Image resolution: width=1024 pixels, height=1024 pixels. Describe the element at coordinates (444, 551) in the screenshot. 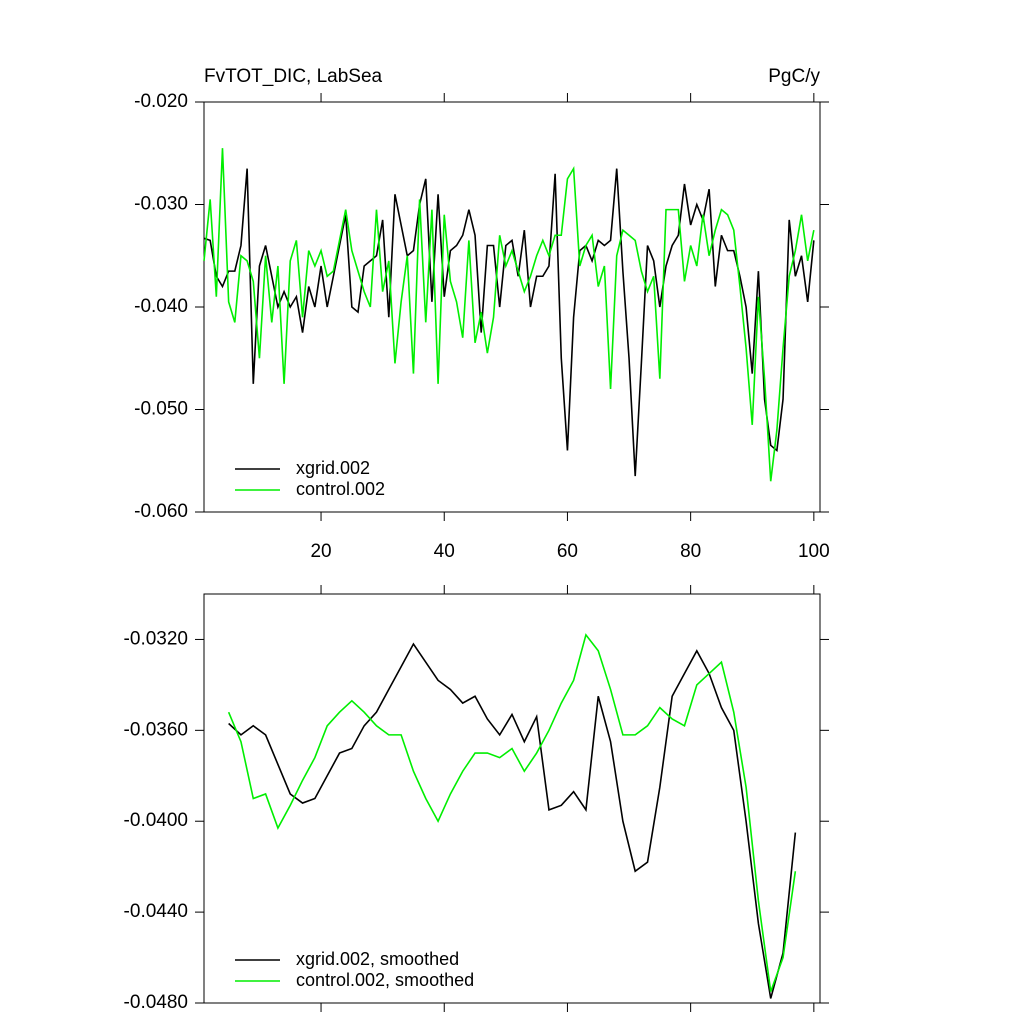

I see `x-tick-label: 40` at that location.